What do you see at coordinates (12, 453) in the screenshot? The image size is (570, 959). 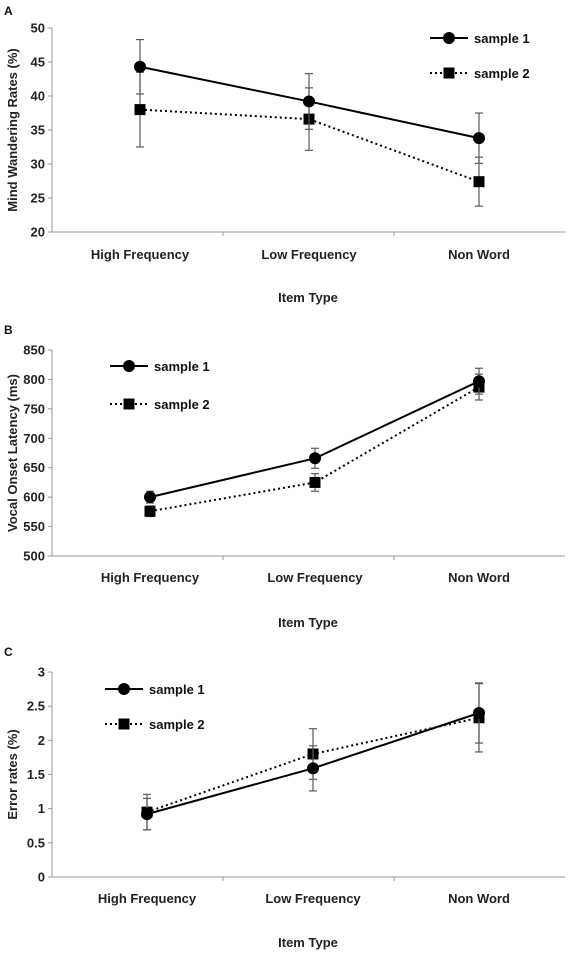 I see `y-axis-title: Vocal Onset Latency (ms)` at bounding box center [12, 453].